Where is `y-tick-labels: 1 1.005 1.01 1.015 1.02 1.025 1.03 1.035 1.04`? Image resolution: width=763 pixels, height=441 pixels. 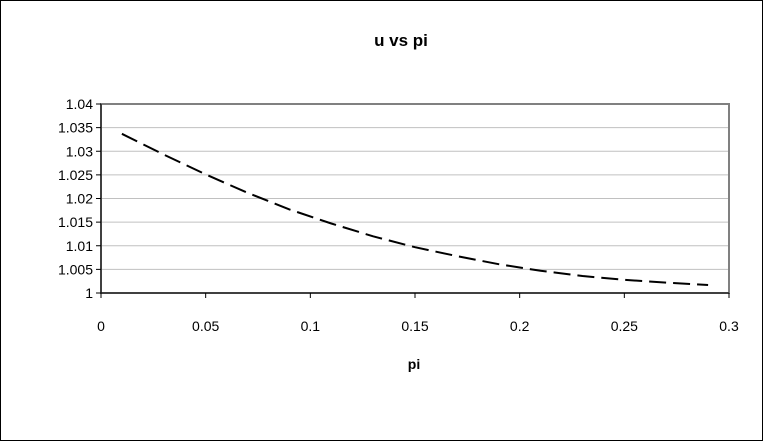
y-tick-labels: 1 1.005 1.01 1.015 1.02 1.025 1.03 1.035 1.04 is located at coordinates (75, 198).